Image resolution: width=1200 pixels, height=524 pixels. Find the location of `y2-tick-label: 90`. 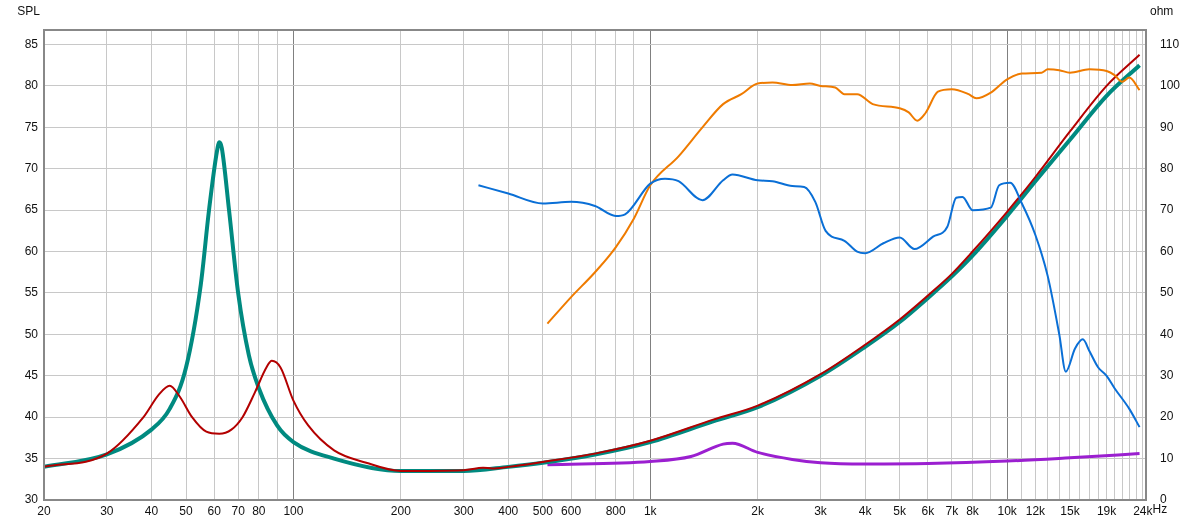

y2-tick-label: 90 is located at coordinates (1167, 126).